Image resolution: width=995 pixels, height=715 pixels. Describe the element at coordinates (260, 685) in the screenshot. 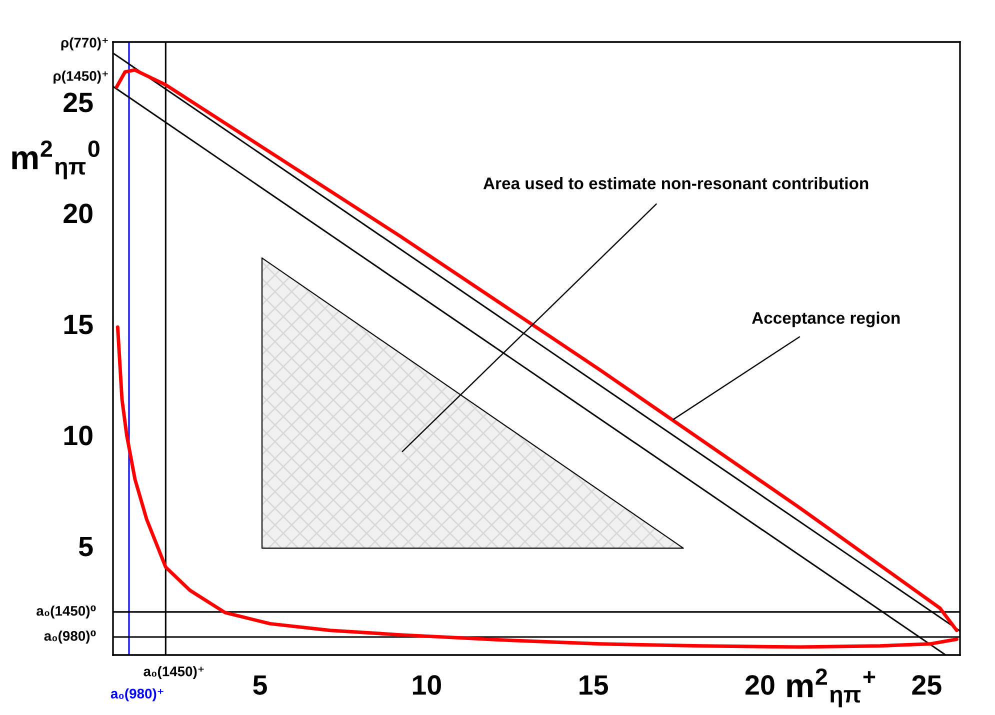

I see `x-tick-label: 5` at that location.